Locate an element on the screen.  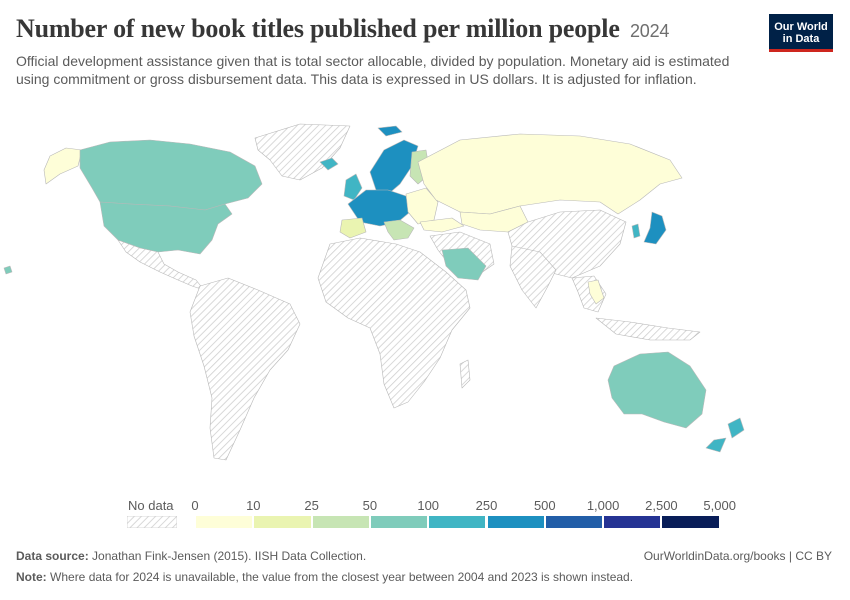
title-year: 2024 is located at coordinates (649, 31).